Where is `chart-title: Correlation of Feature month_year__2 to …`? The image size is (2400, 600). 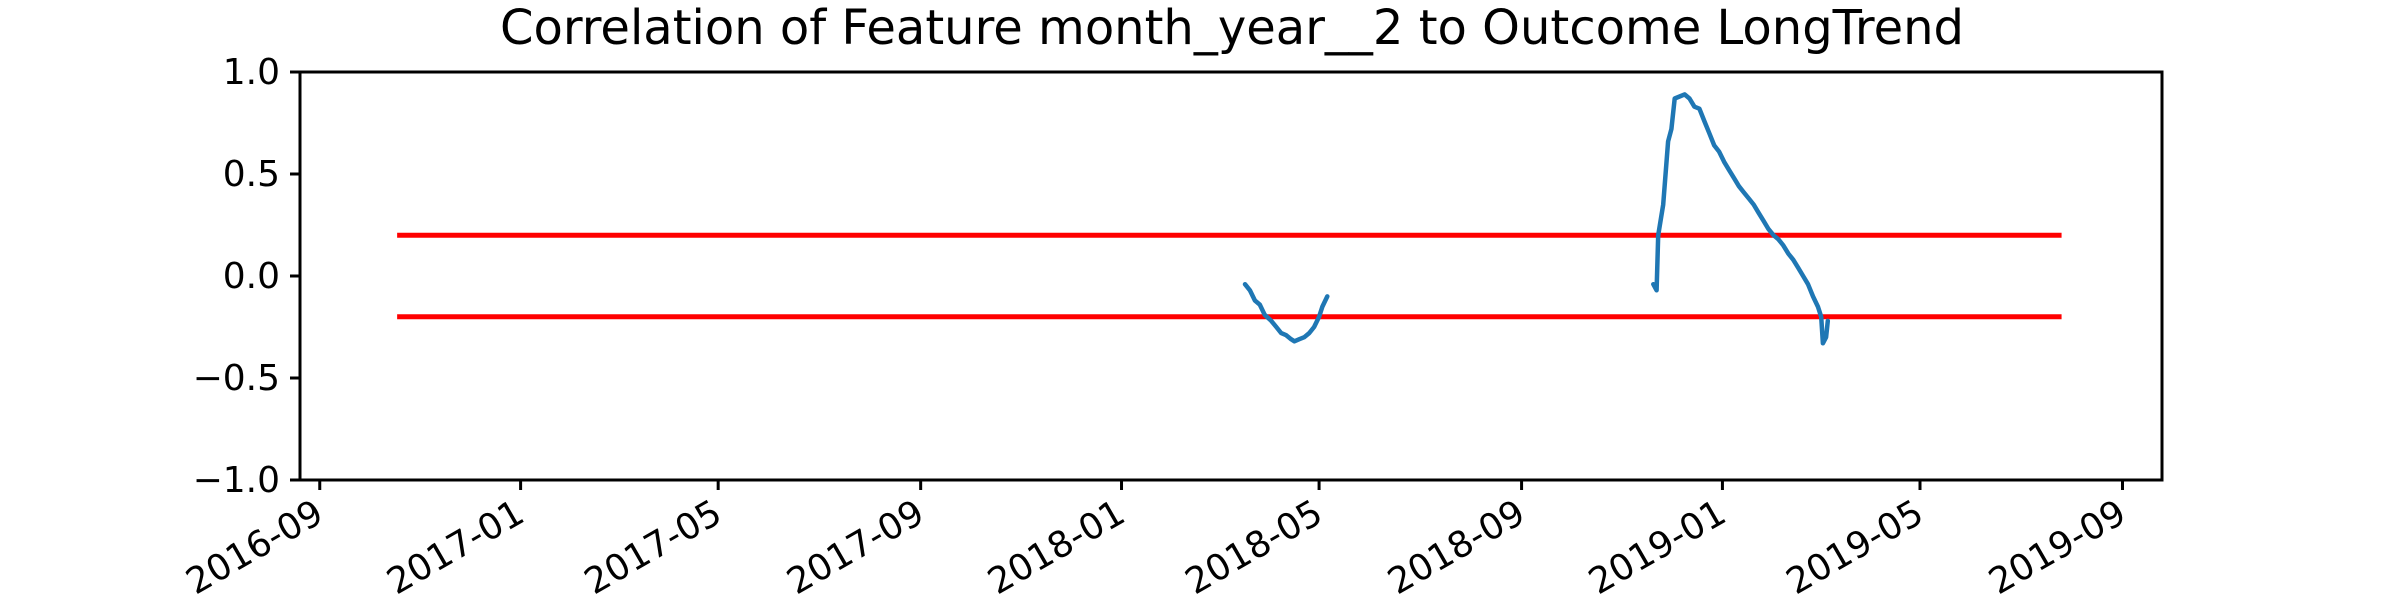 chart-title: Correlation of Feature month_year__2 to … is located at coordinates (1232, 28).